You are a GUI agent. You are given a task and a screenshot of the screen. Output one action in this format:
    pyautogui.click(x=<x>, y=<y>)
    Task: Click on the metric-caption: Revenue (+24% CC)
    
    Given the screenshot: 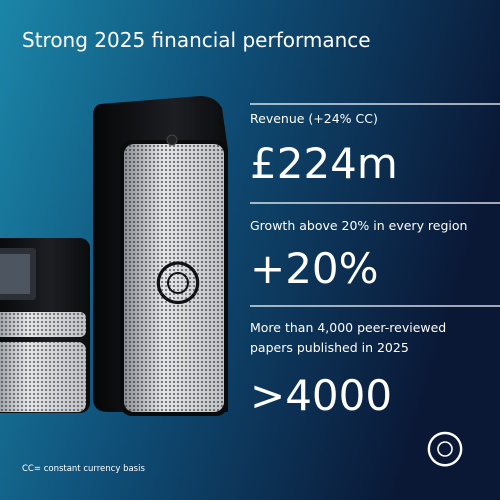 What is the action you would take?
    pyautogui.click(x=314, y=118)
    